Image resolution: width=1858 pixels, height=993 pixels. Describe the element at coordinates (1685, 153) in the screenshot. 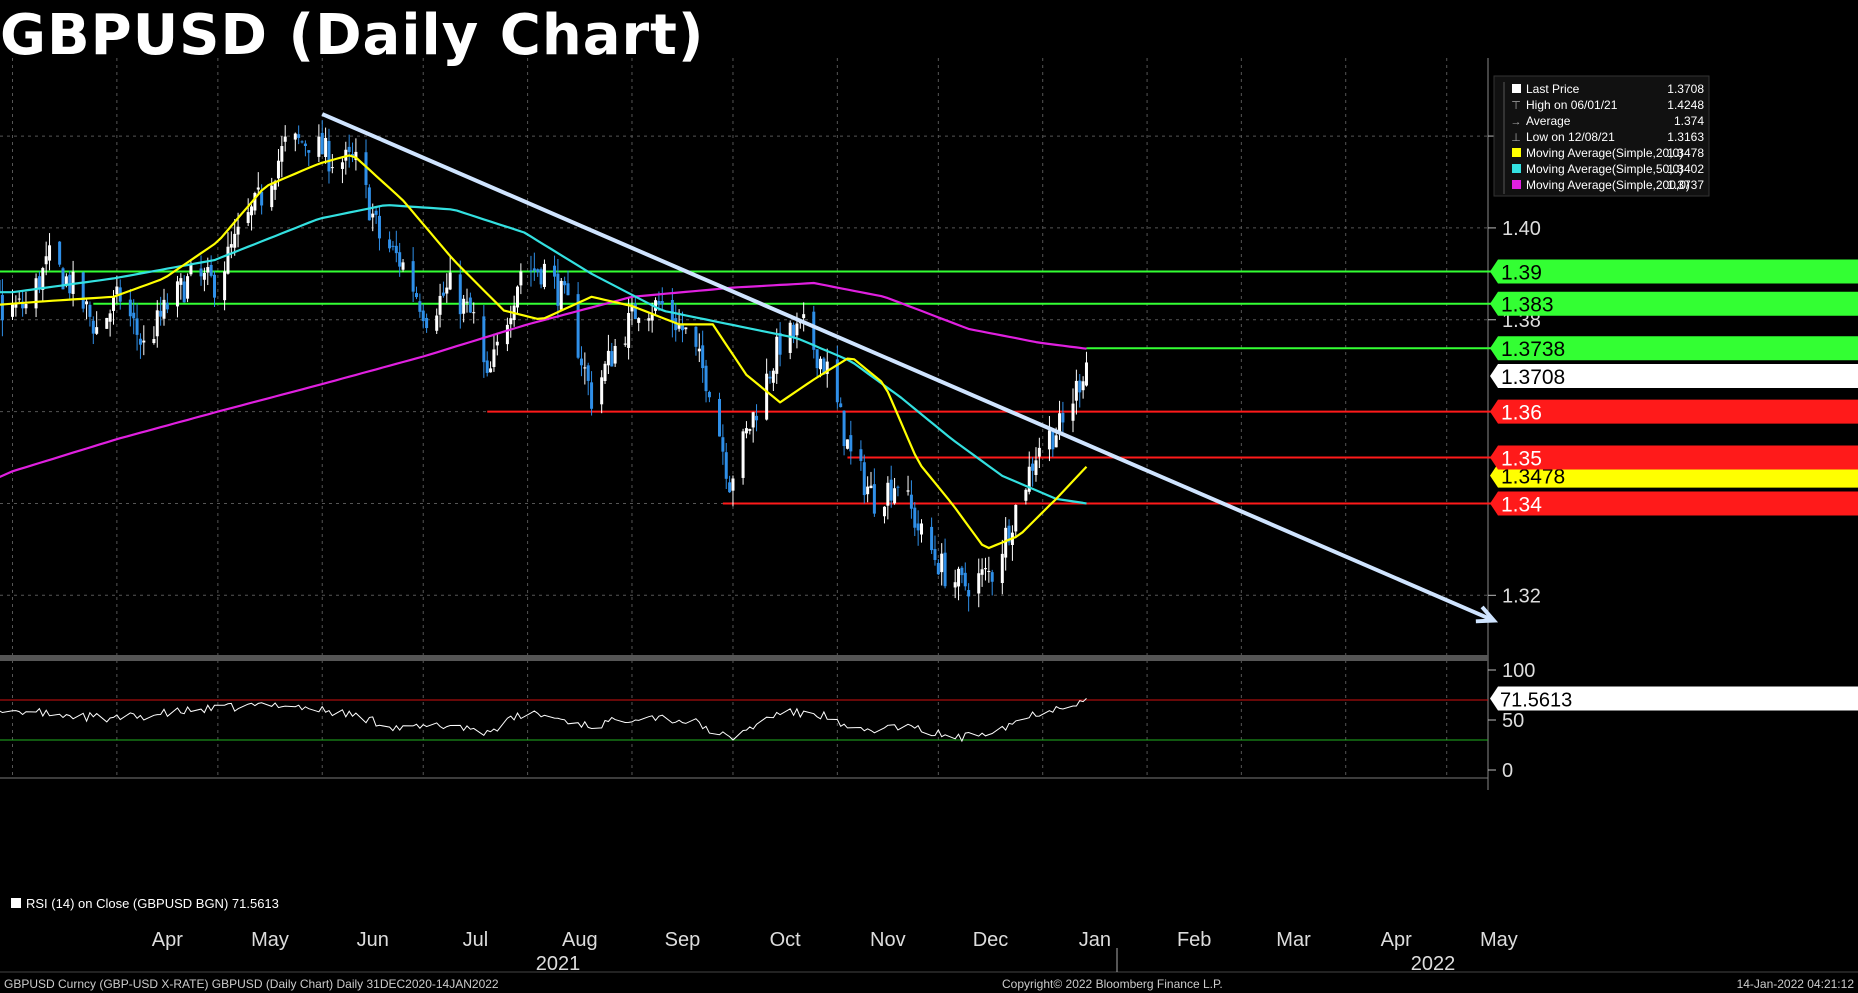

I see `legend-value: 1.3478` at that location.